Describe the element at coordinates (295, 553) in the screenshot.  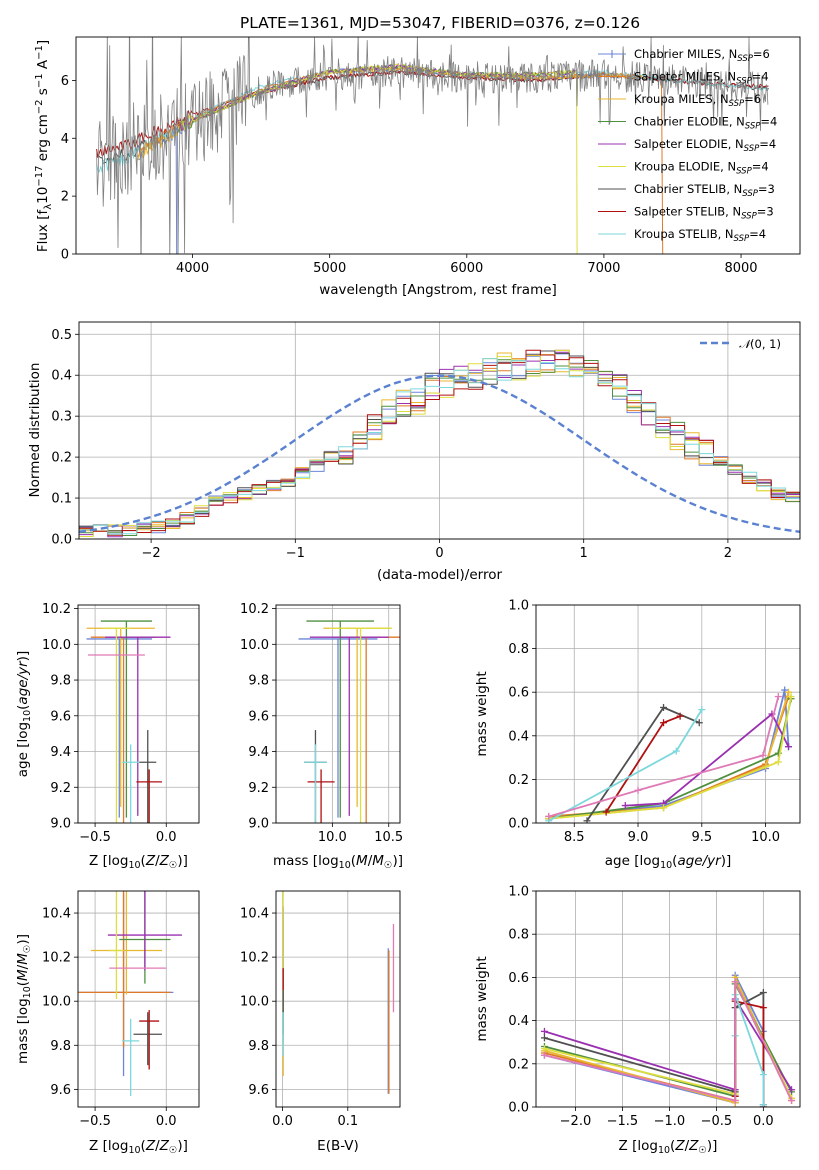
I see `x-tick-label: −1` at that location.